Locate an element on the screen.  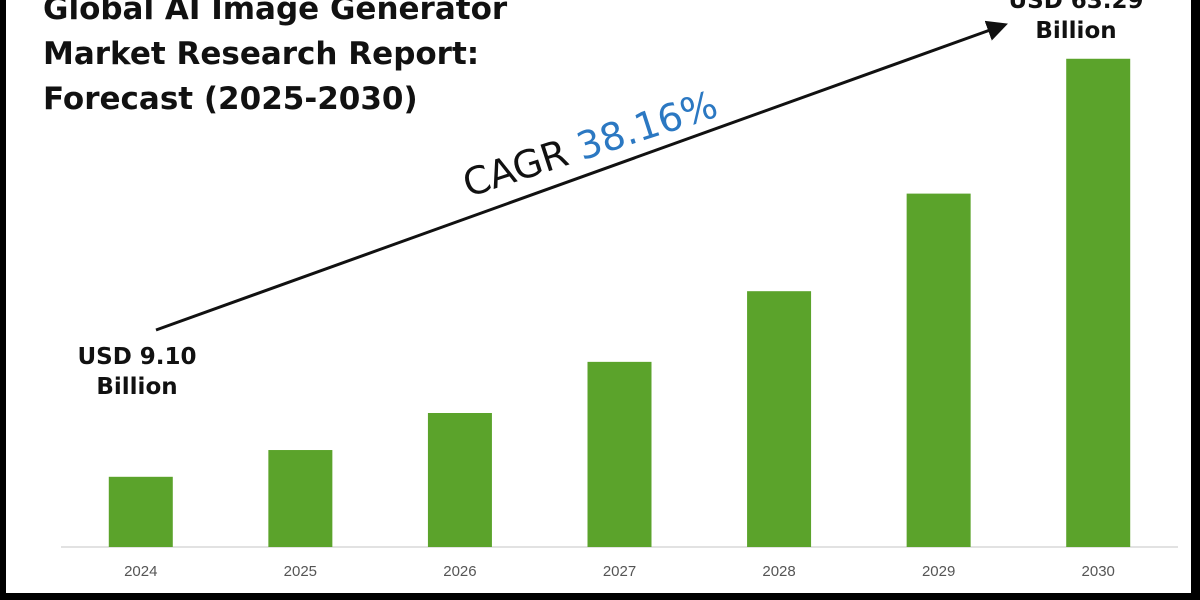
x-tick-label-2030: 2030 is located at coordinates (1098, 571).